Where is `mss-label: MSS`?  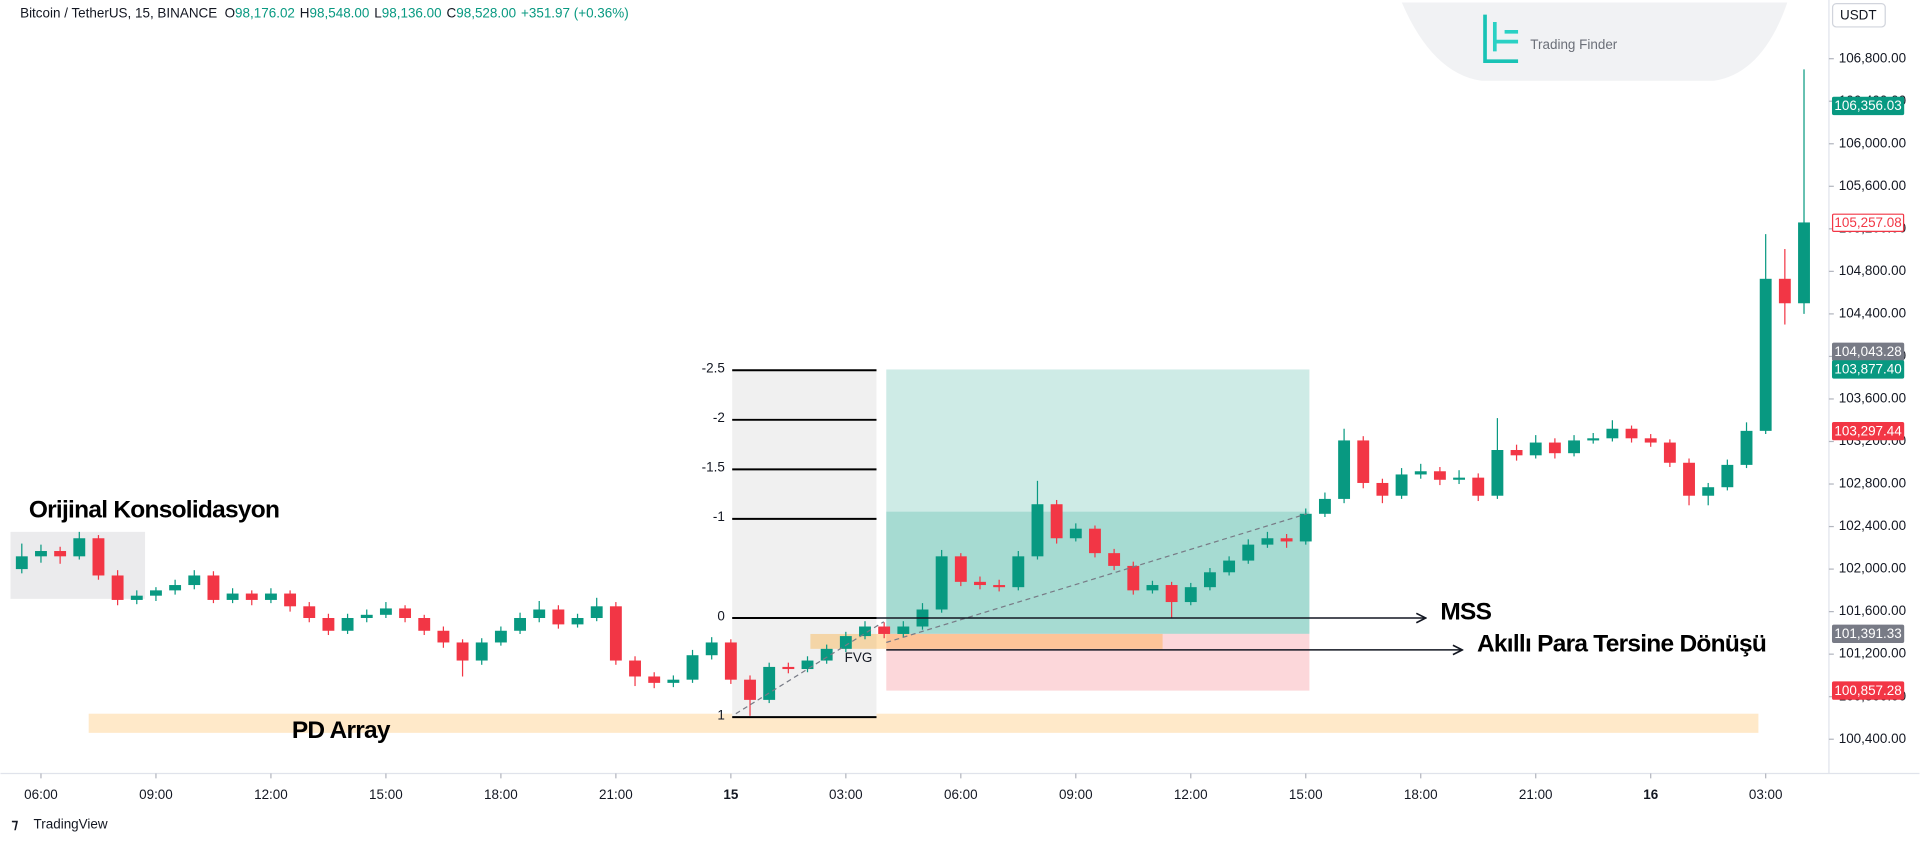 mss-label: MSS is located at coordinates (1465, 612).